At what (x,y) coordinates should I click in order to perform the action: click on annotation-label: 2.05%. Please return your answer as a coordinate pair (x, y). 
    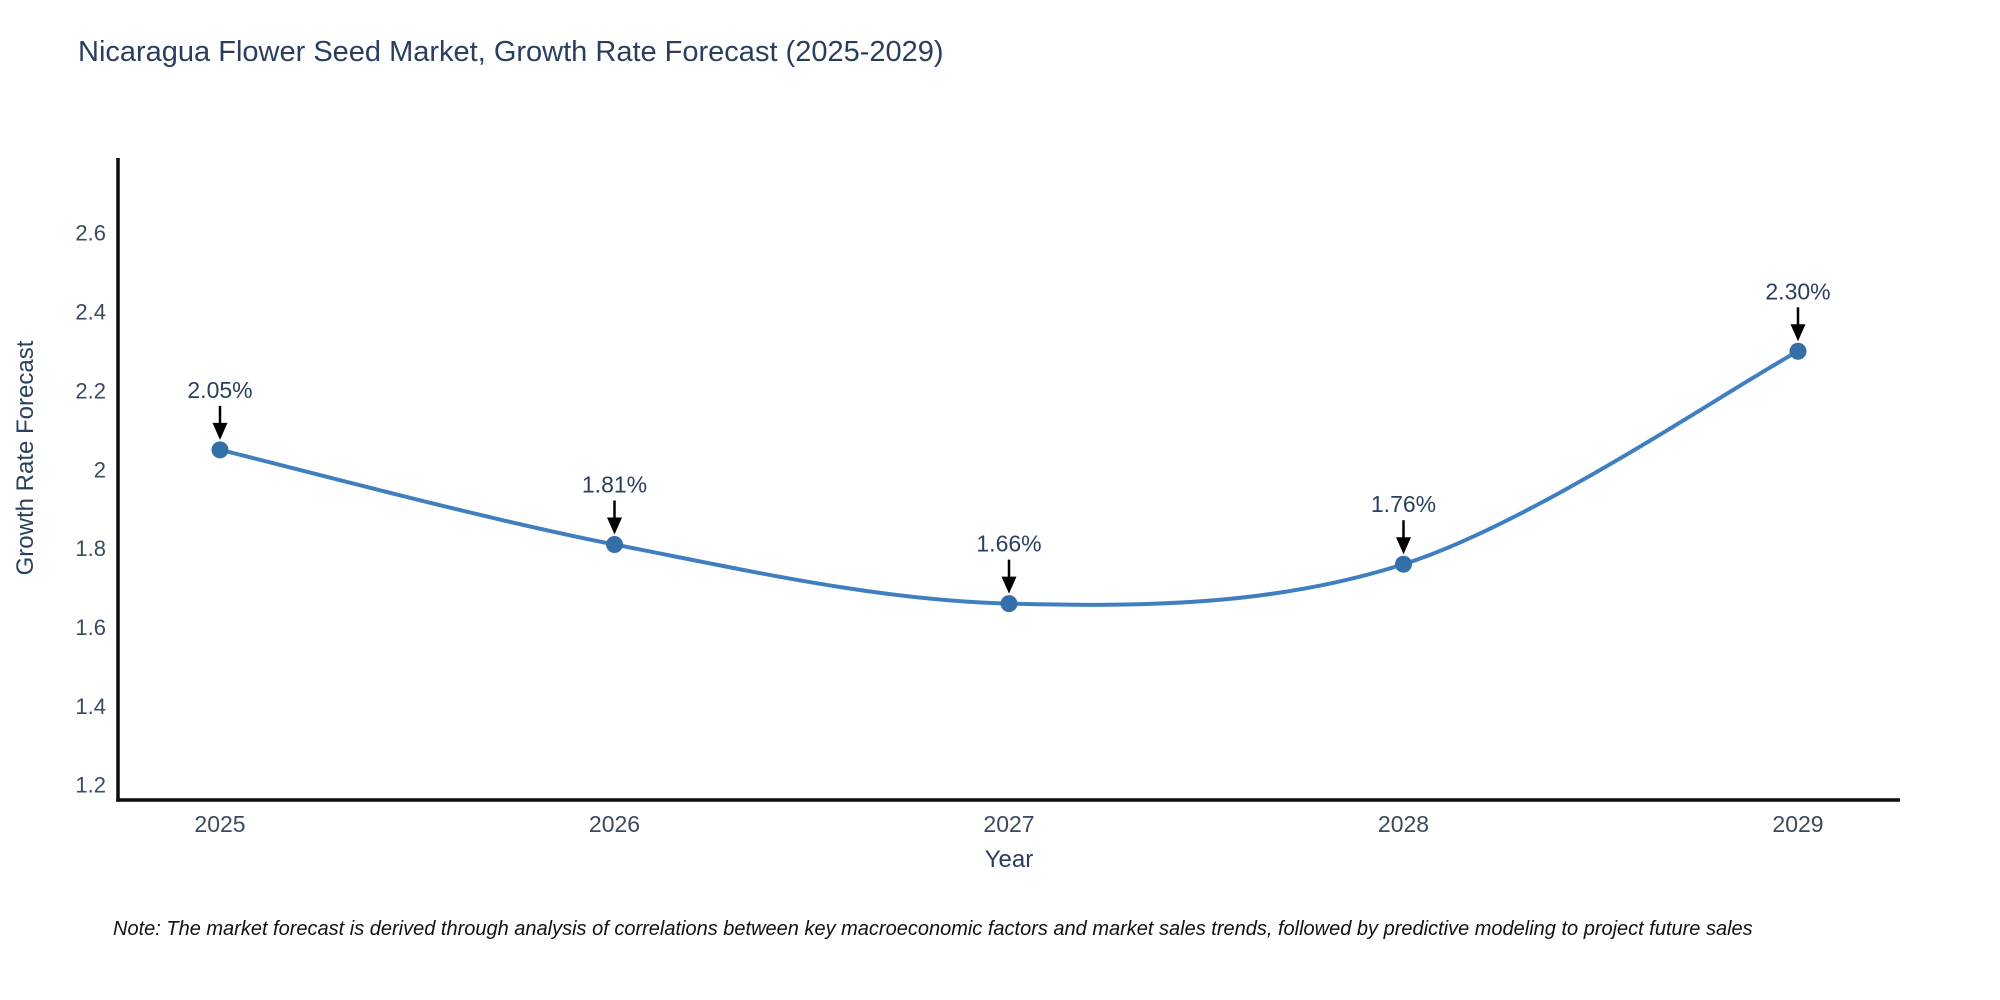
    Looking at the image, I should click on (219, 390).